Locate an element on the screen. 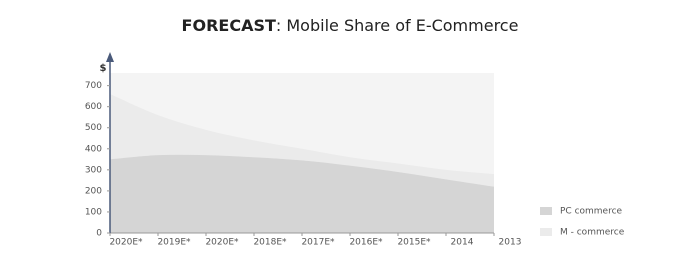  title-bold: FORECAST is located at coordinates (229, 25).